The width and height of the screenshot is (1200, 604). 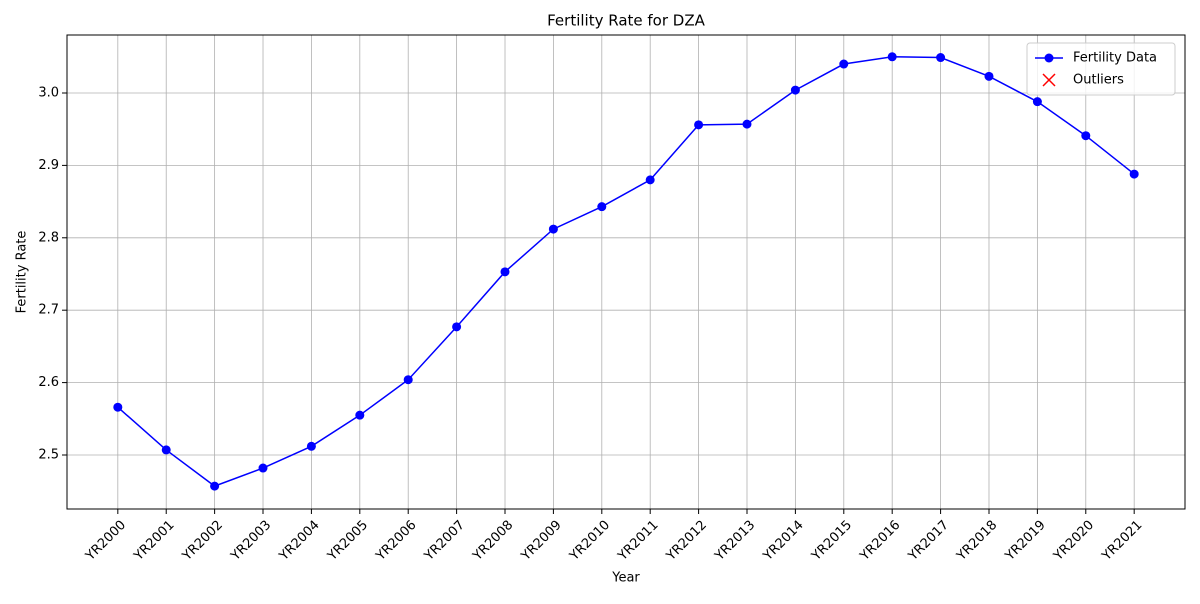 I want to click on legend-label: Fertility Data, so click(x=1115, y=58).